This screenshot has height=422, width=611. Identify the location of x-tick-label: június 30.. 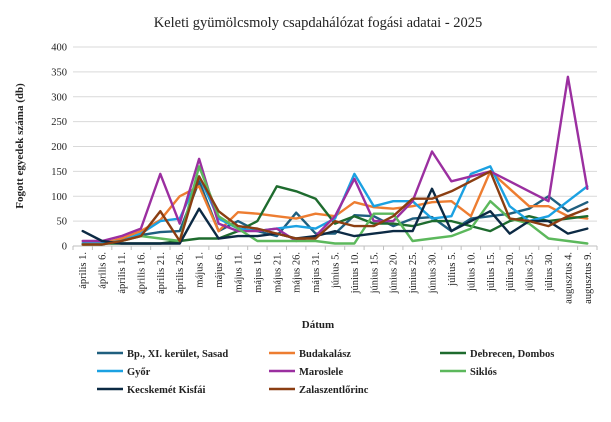
(433, 273).